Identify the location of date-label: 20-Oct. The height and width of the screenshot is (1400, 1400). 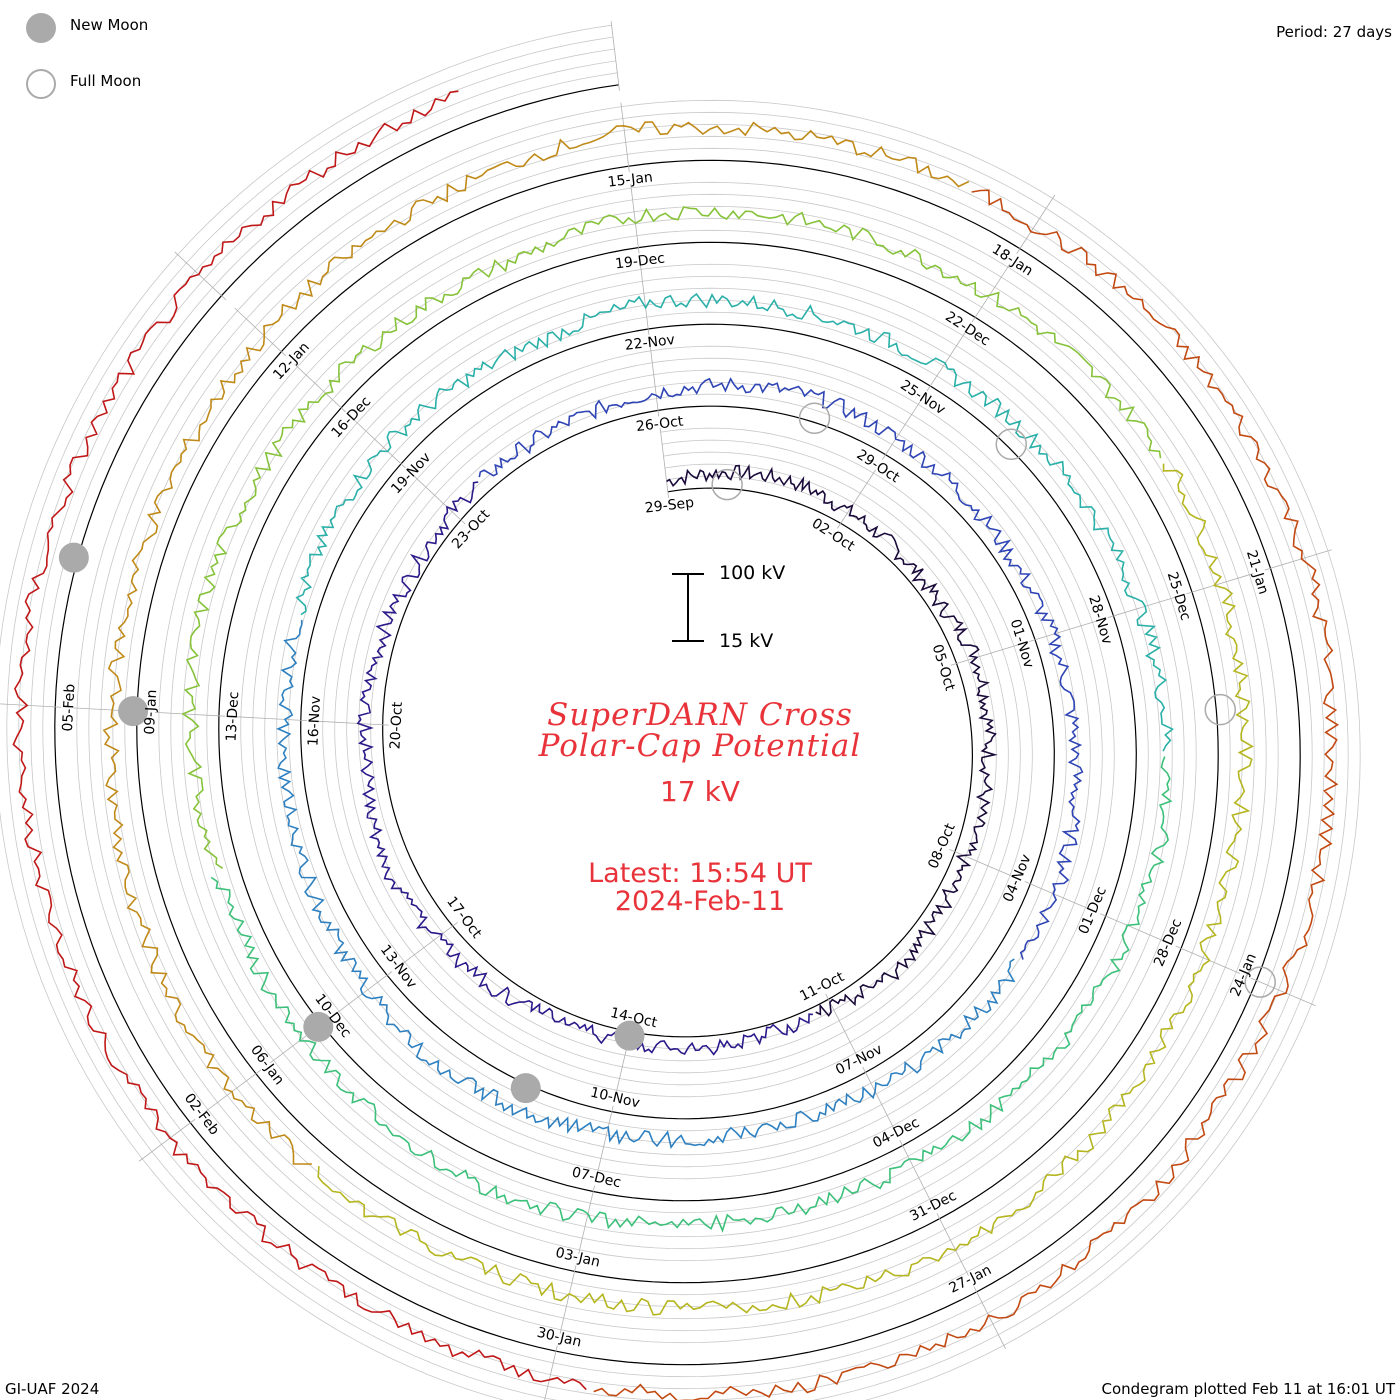
(396, 725).